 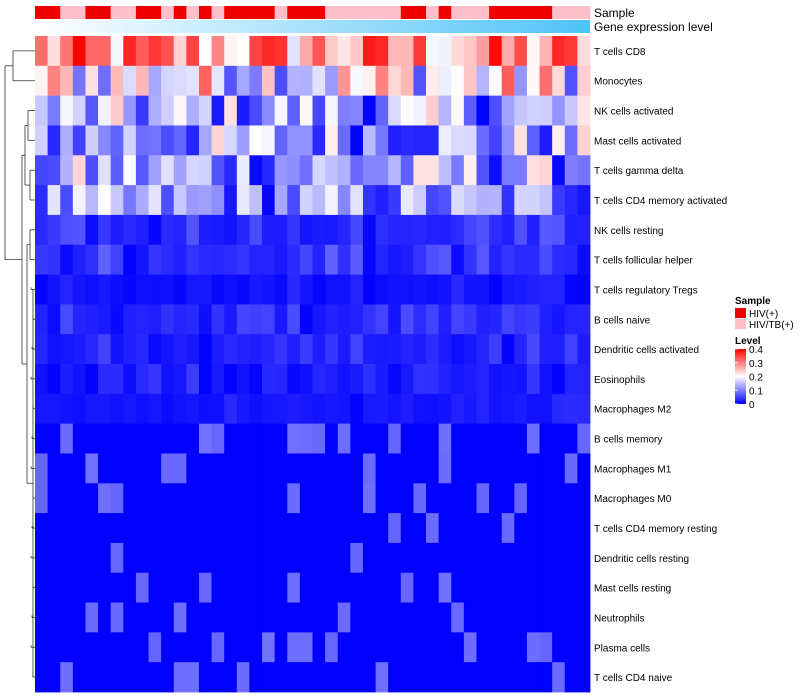 I want to click on sample-annotation-label: Sample, so click(x=614, y=13).